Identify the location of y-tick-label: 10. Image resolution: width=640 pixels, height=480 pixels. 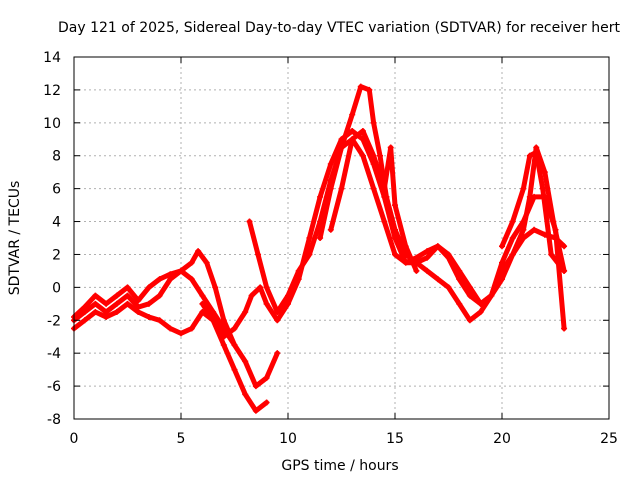
(52, 124).